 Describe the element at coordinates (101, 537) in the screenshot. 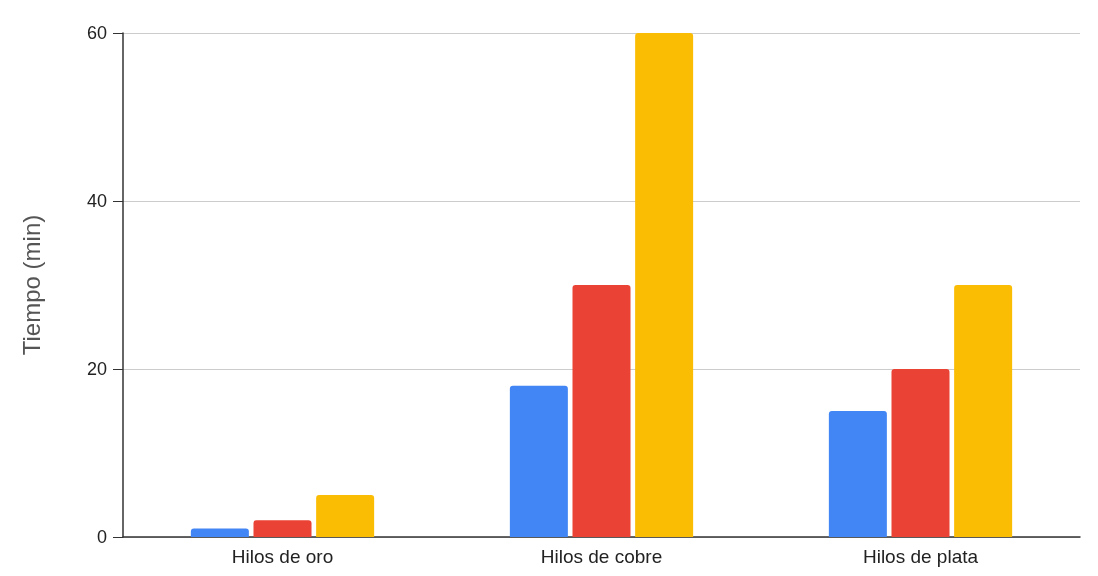

I see `y-tick-label: 0` at that location.